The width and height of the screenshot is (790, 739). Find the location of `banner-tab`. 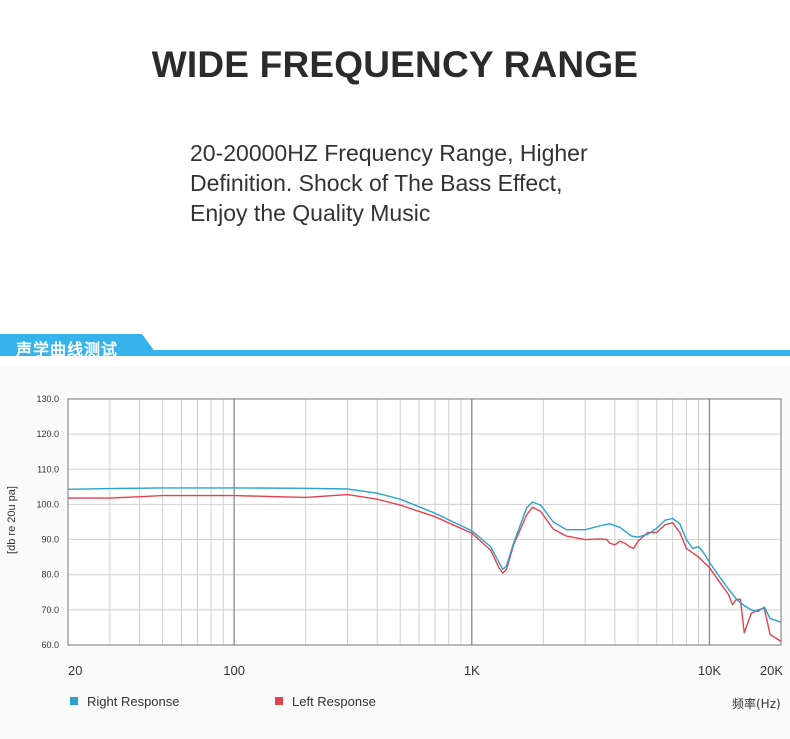

banner-tab is located at coordinates (79, 345).